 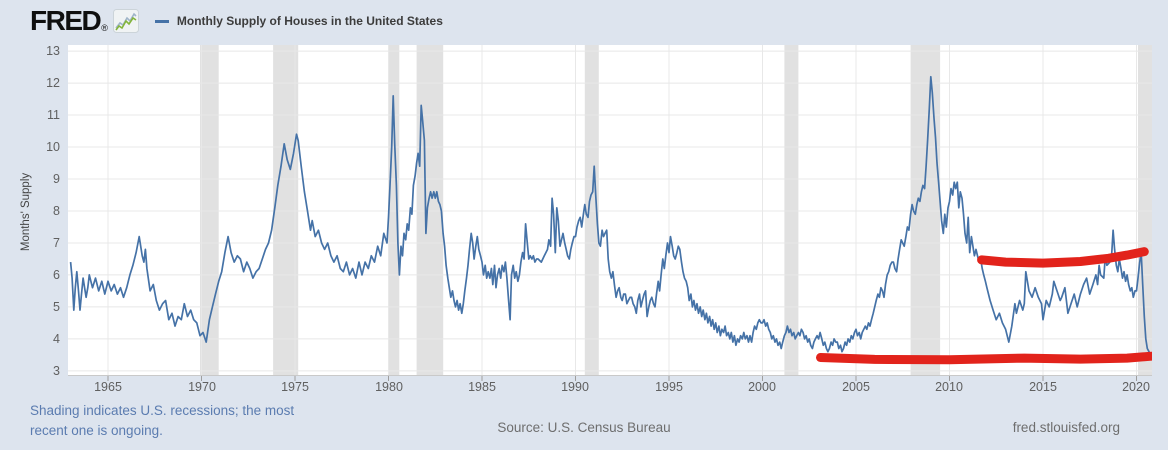 What do you see at coordinates (1066, 427) in the screenshot?
I see `fred-site-link: fred.stlouisfed.org` at bounding box center [1066, 427].